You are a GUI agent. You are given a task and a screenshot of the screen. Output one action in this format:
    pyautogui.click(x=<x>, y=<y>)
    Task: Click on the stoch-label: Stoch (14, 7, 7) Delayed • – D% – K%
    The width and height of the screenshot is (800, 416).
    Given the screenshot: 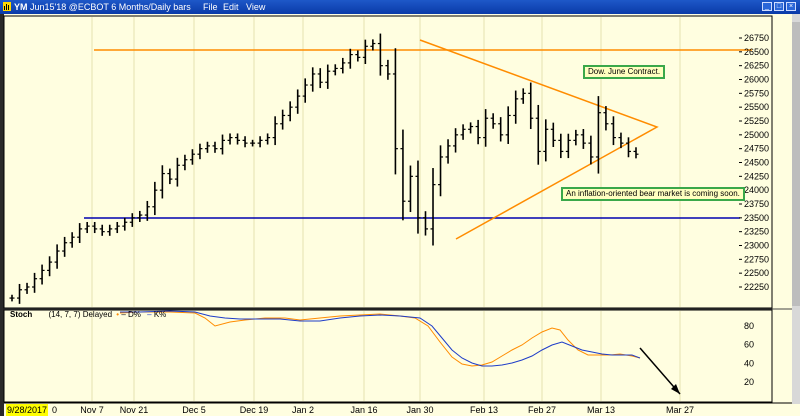 What is the action you would take?
    pyautogui.click(x=88, y=314)
    